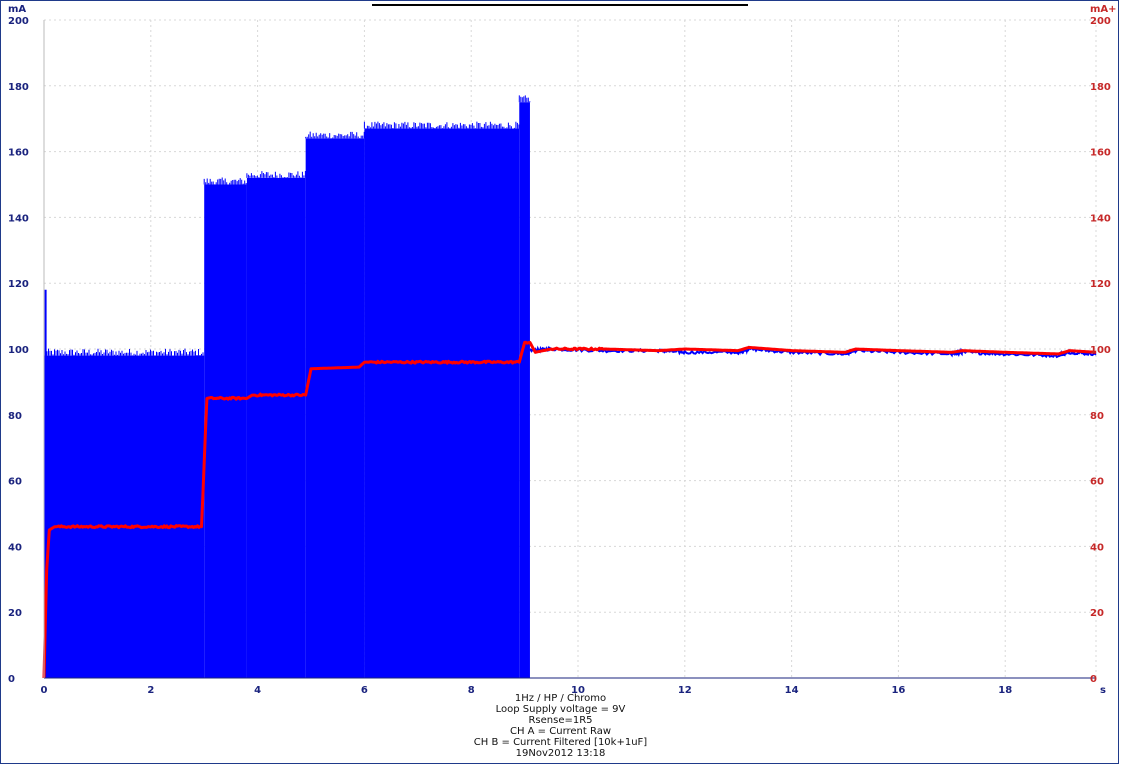 The image size is (1121, 766). I want to click on caption-line-5: CH B = Current Filtered [10k+1uF], so click(560, 742).